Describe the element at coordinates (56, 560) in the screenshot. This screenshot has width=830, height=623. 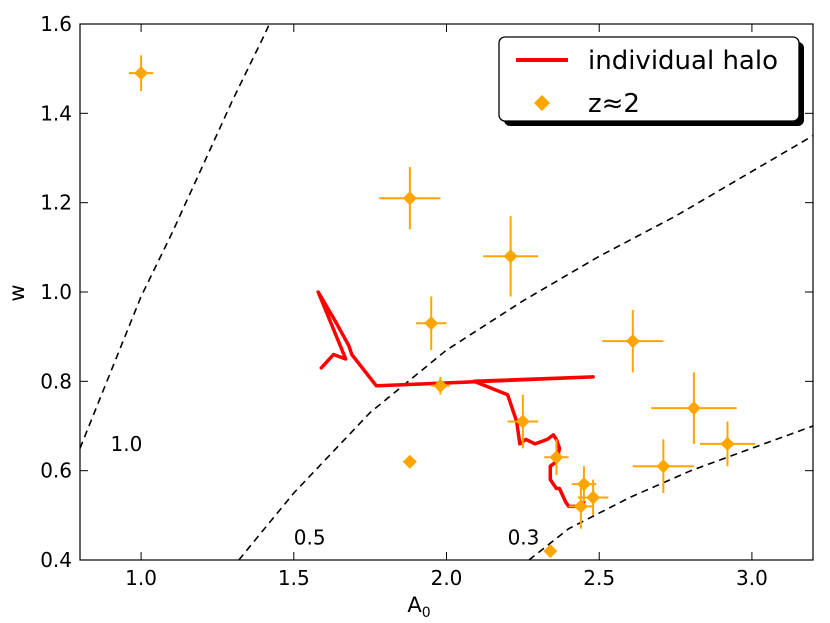
I see `y-tick-label: 0.4` at that location.